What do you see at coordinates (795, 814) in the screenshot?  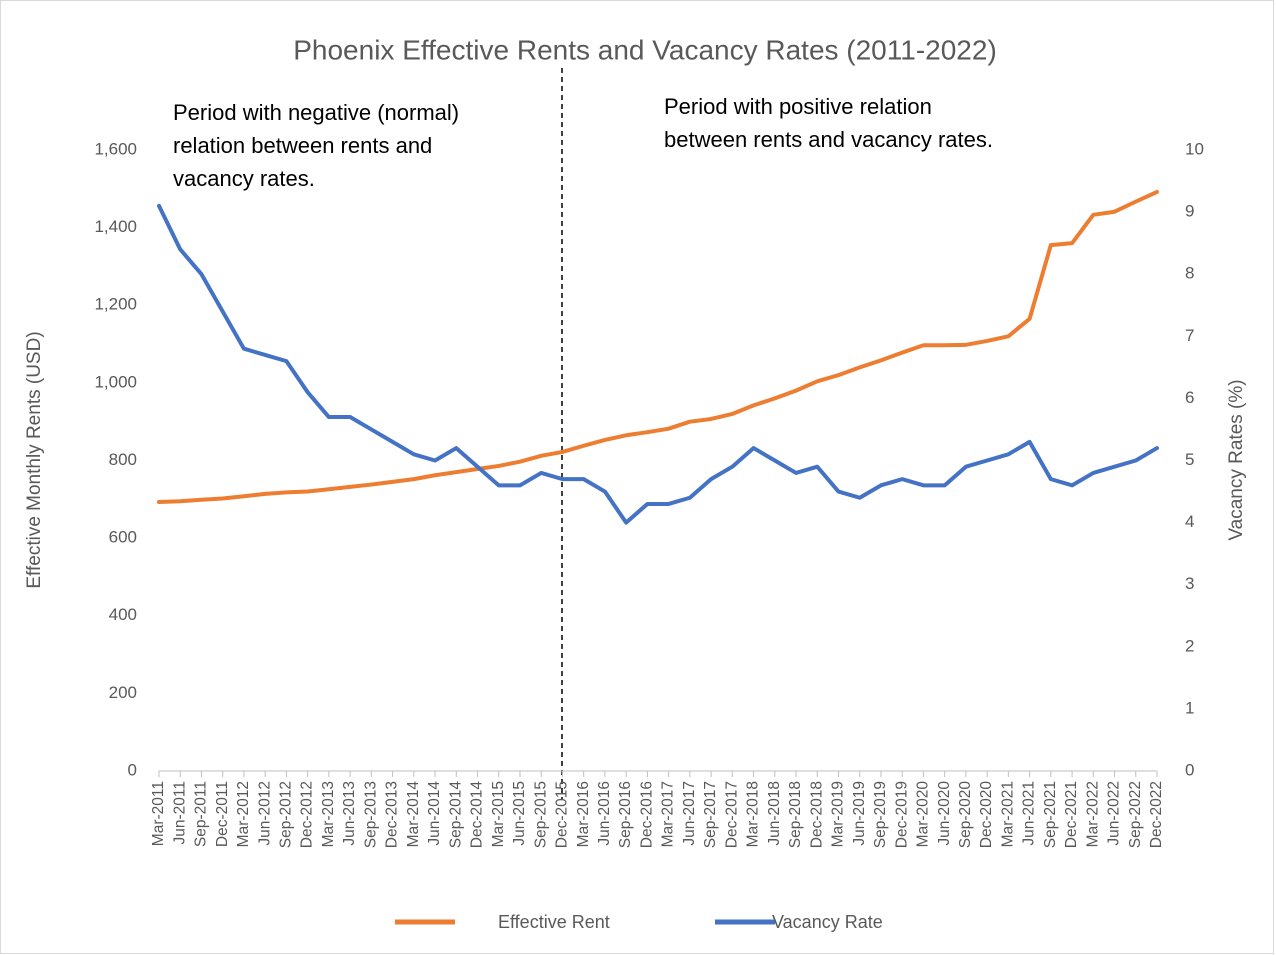 I see `x-tick-label: Sep-2018` at bounding box center [795, 814].